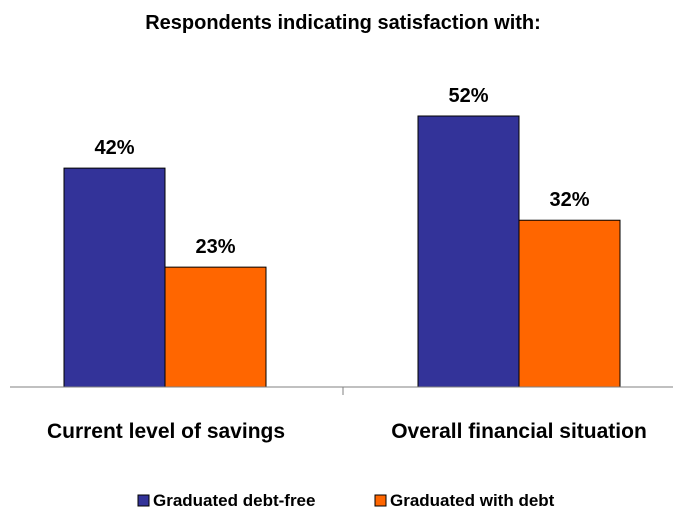 The height and width of the screenshot is (518, 681). What do you see at coordinates (114, 277) in the screenshot?
I see `bar-current-savings-debt-free` at bounding box center [114, 277].